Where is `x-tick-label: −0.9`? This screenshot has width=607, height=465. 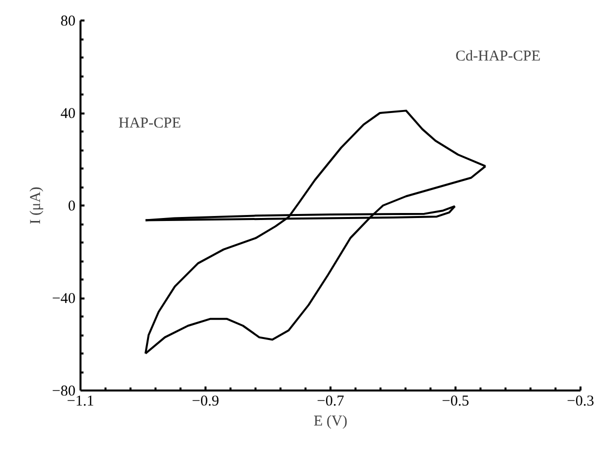
x-tick-label: −0.9 is located at coordinates (206, 402).